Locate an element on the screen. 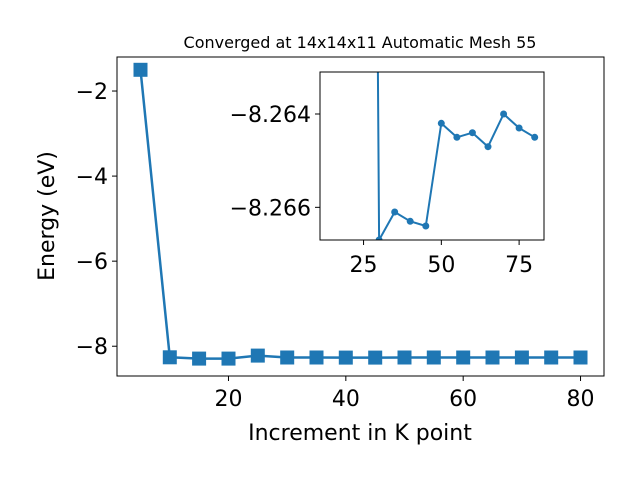 This screenshot has height=480, width=640. inset-y-tick-label: −8.266 is located at coordinates (270, 208).